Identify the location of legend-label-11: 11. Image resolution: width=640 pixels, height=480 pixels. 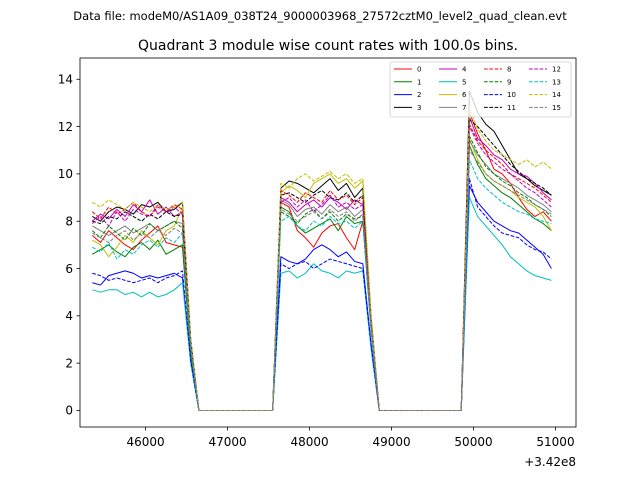
(511, 108).